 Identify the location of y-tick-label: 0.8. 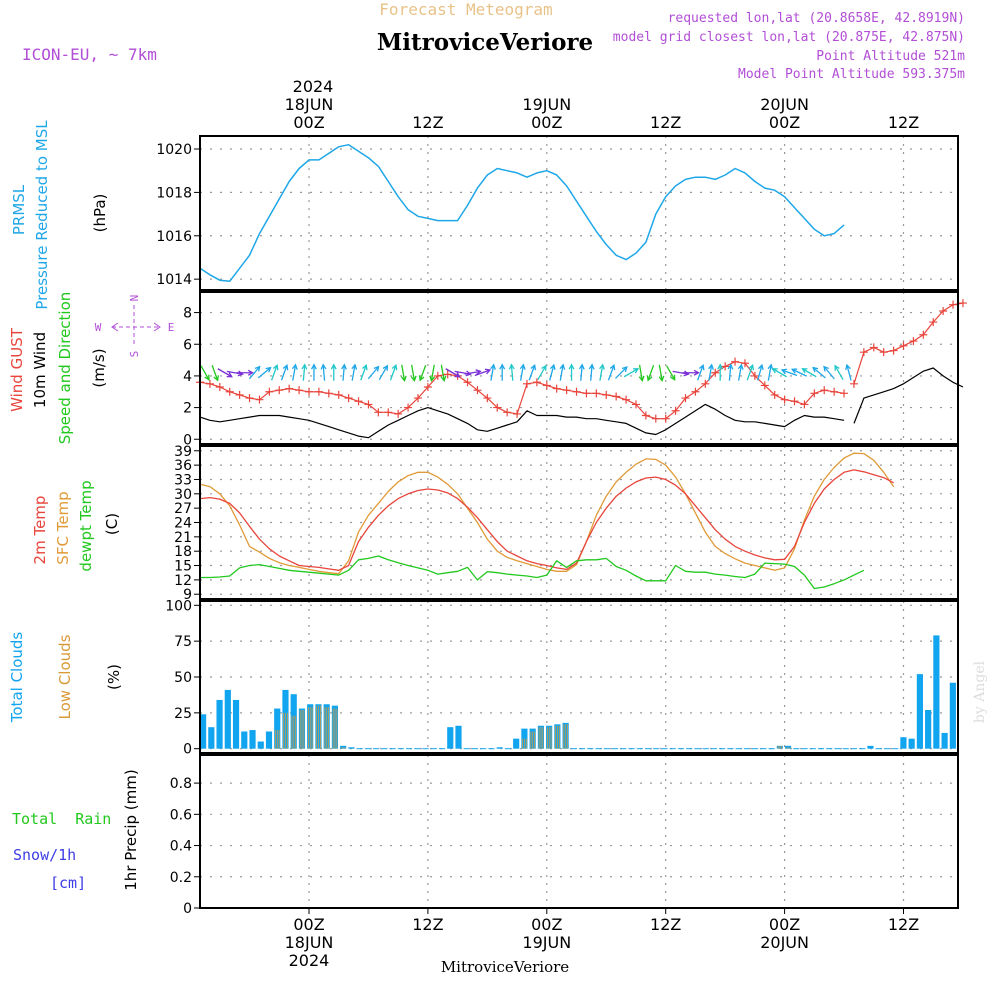
(181, 784).